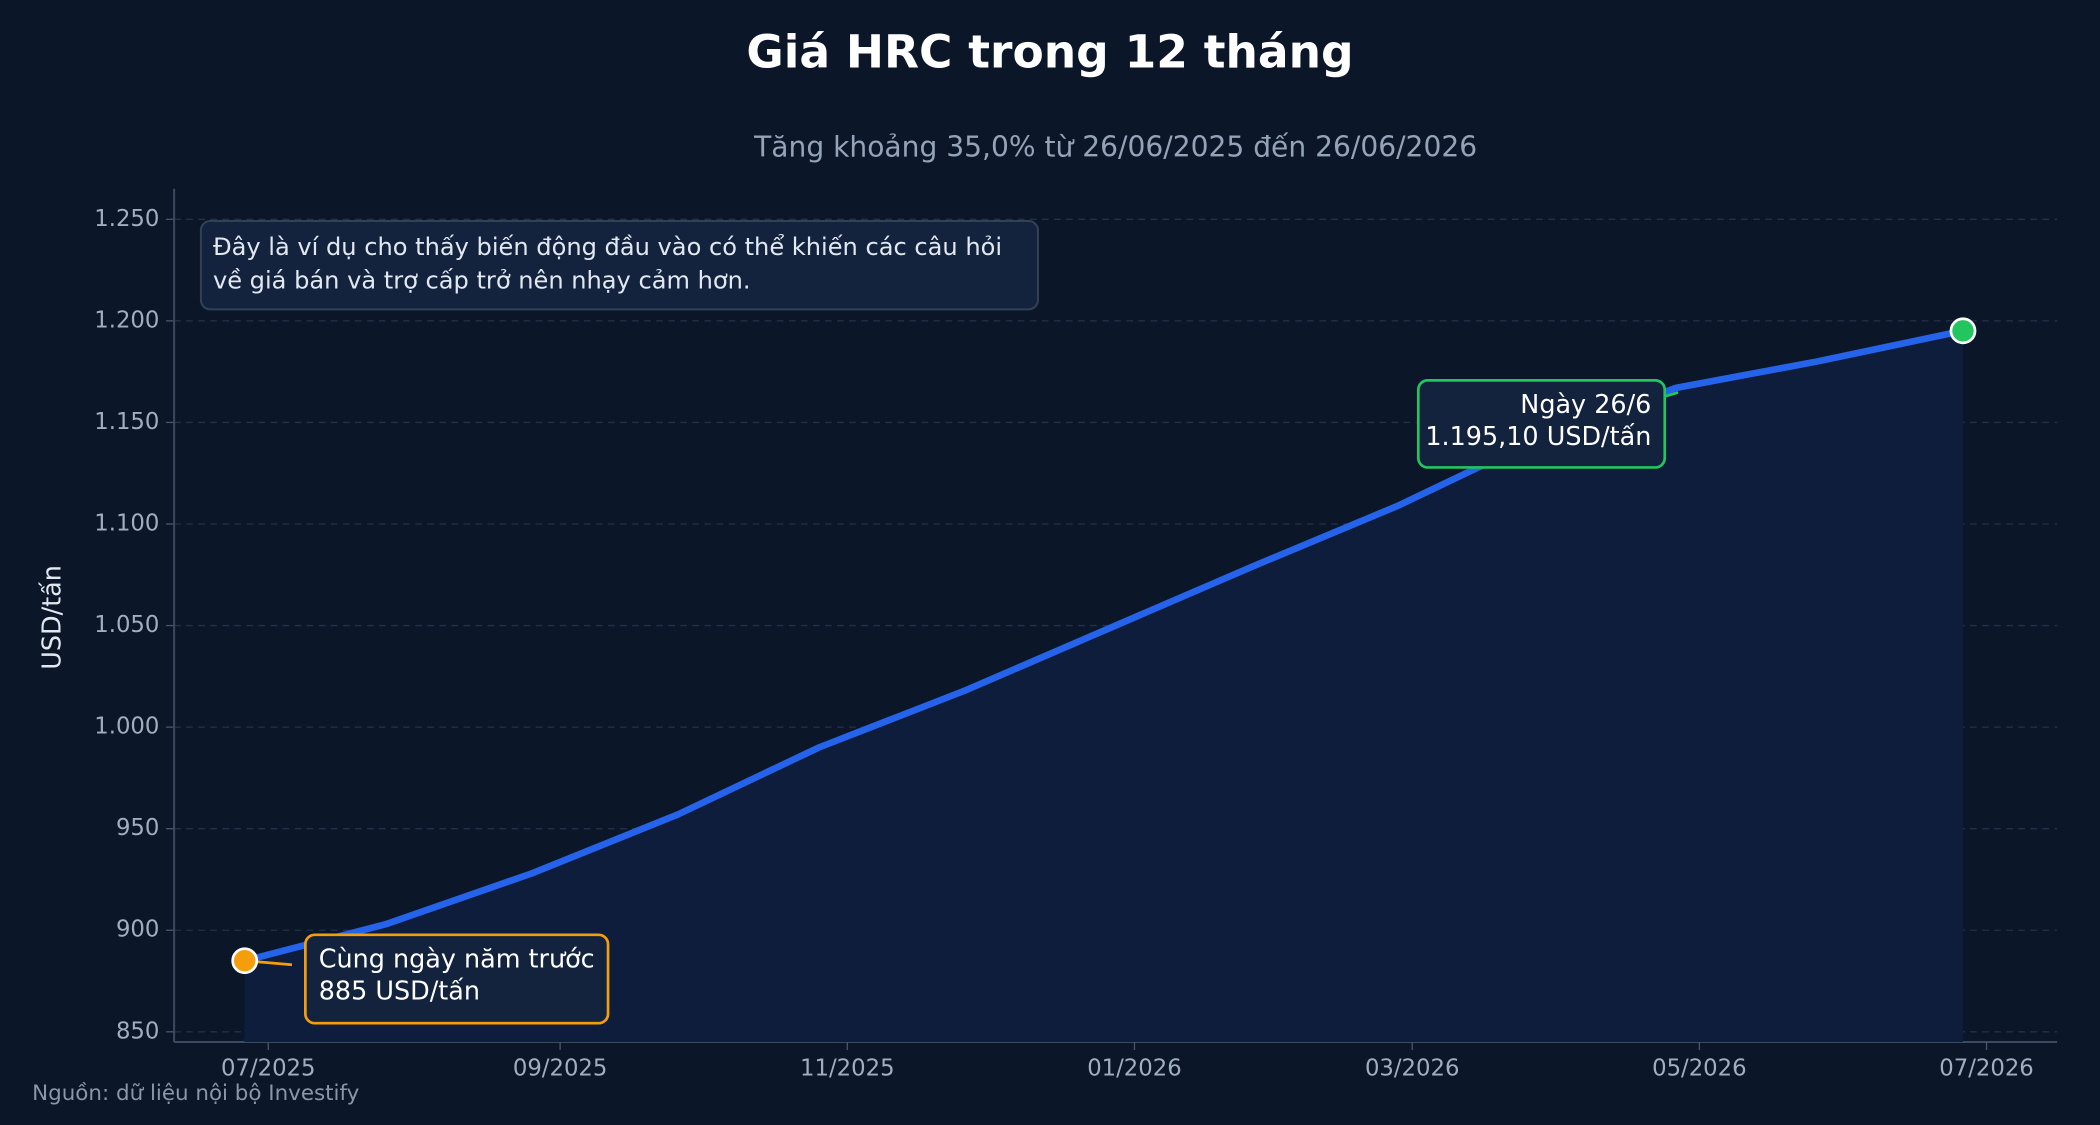 The height and width of the screenshot is (1125, 2100). What do you see at coordinates (137, 1031) in the screenshot?
I see `y-tick-label: 850` at bounding box center [137, 1031].